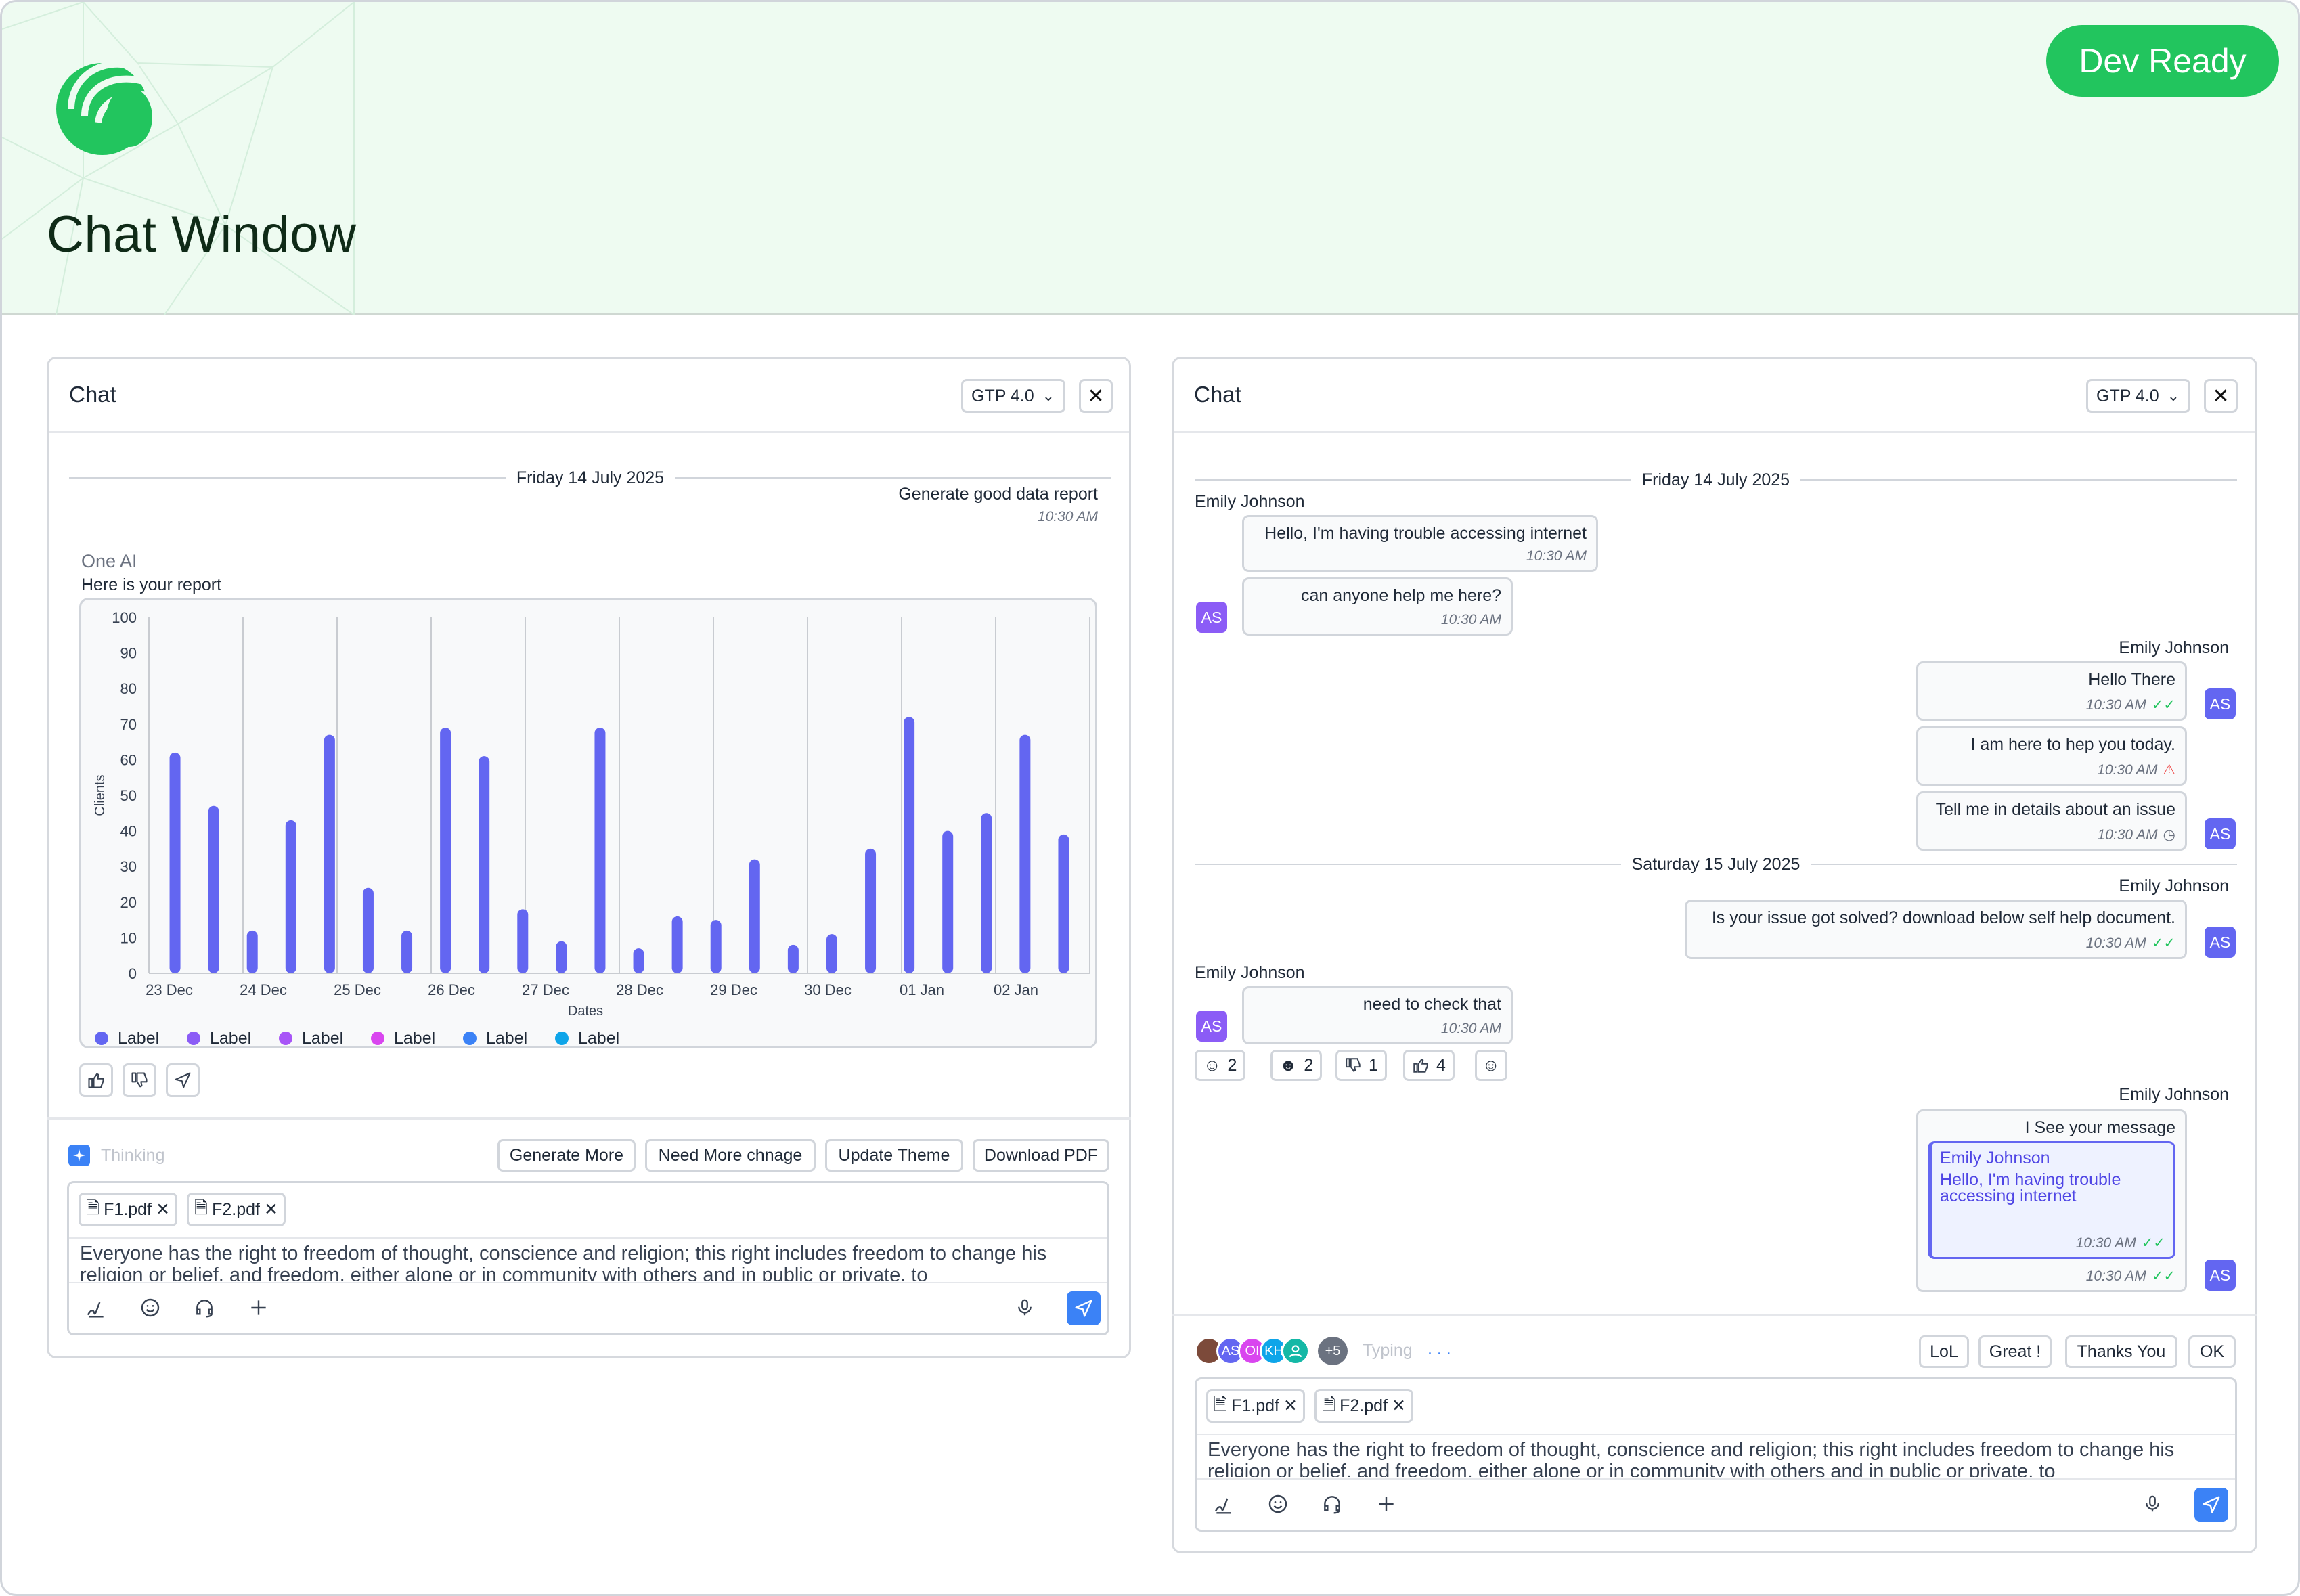 Image resolution: width=2300 pixels, height=1596 pixels. Describe the element at coordinates (96, 1080) in the screenshot. I see `like-button` at that location.